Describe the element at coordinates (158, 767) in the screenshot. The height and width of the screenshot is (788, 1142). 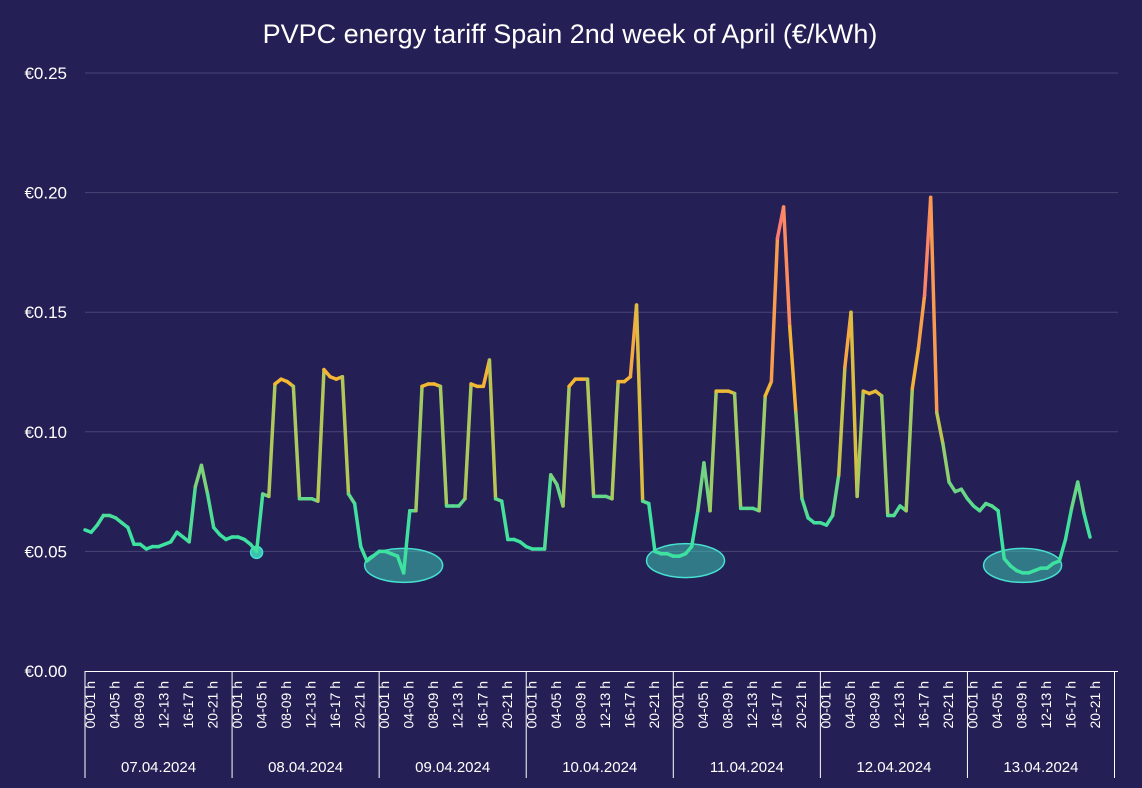
I see `day-label: 07.04.2024` at that location.